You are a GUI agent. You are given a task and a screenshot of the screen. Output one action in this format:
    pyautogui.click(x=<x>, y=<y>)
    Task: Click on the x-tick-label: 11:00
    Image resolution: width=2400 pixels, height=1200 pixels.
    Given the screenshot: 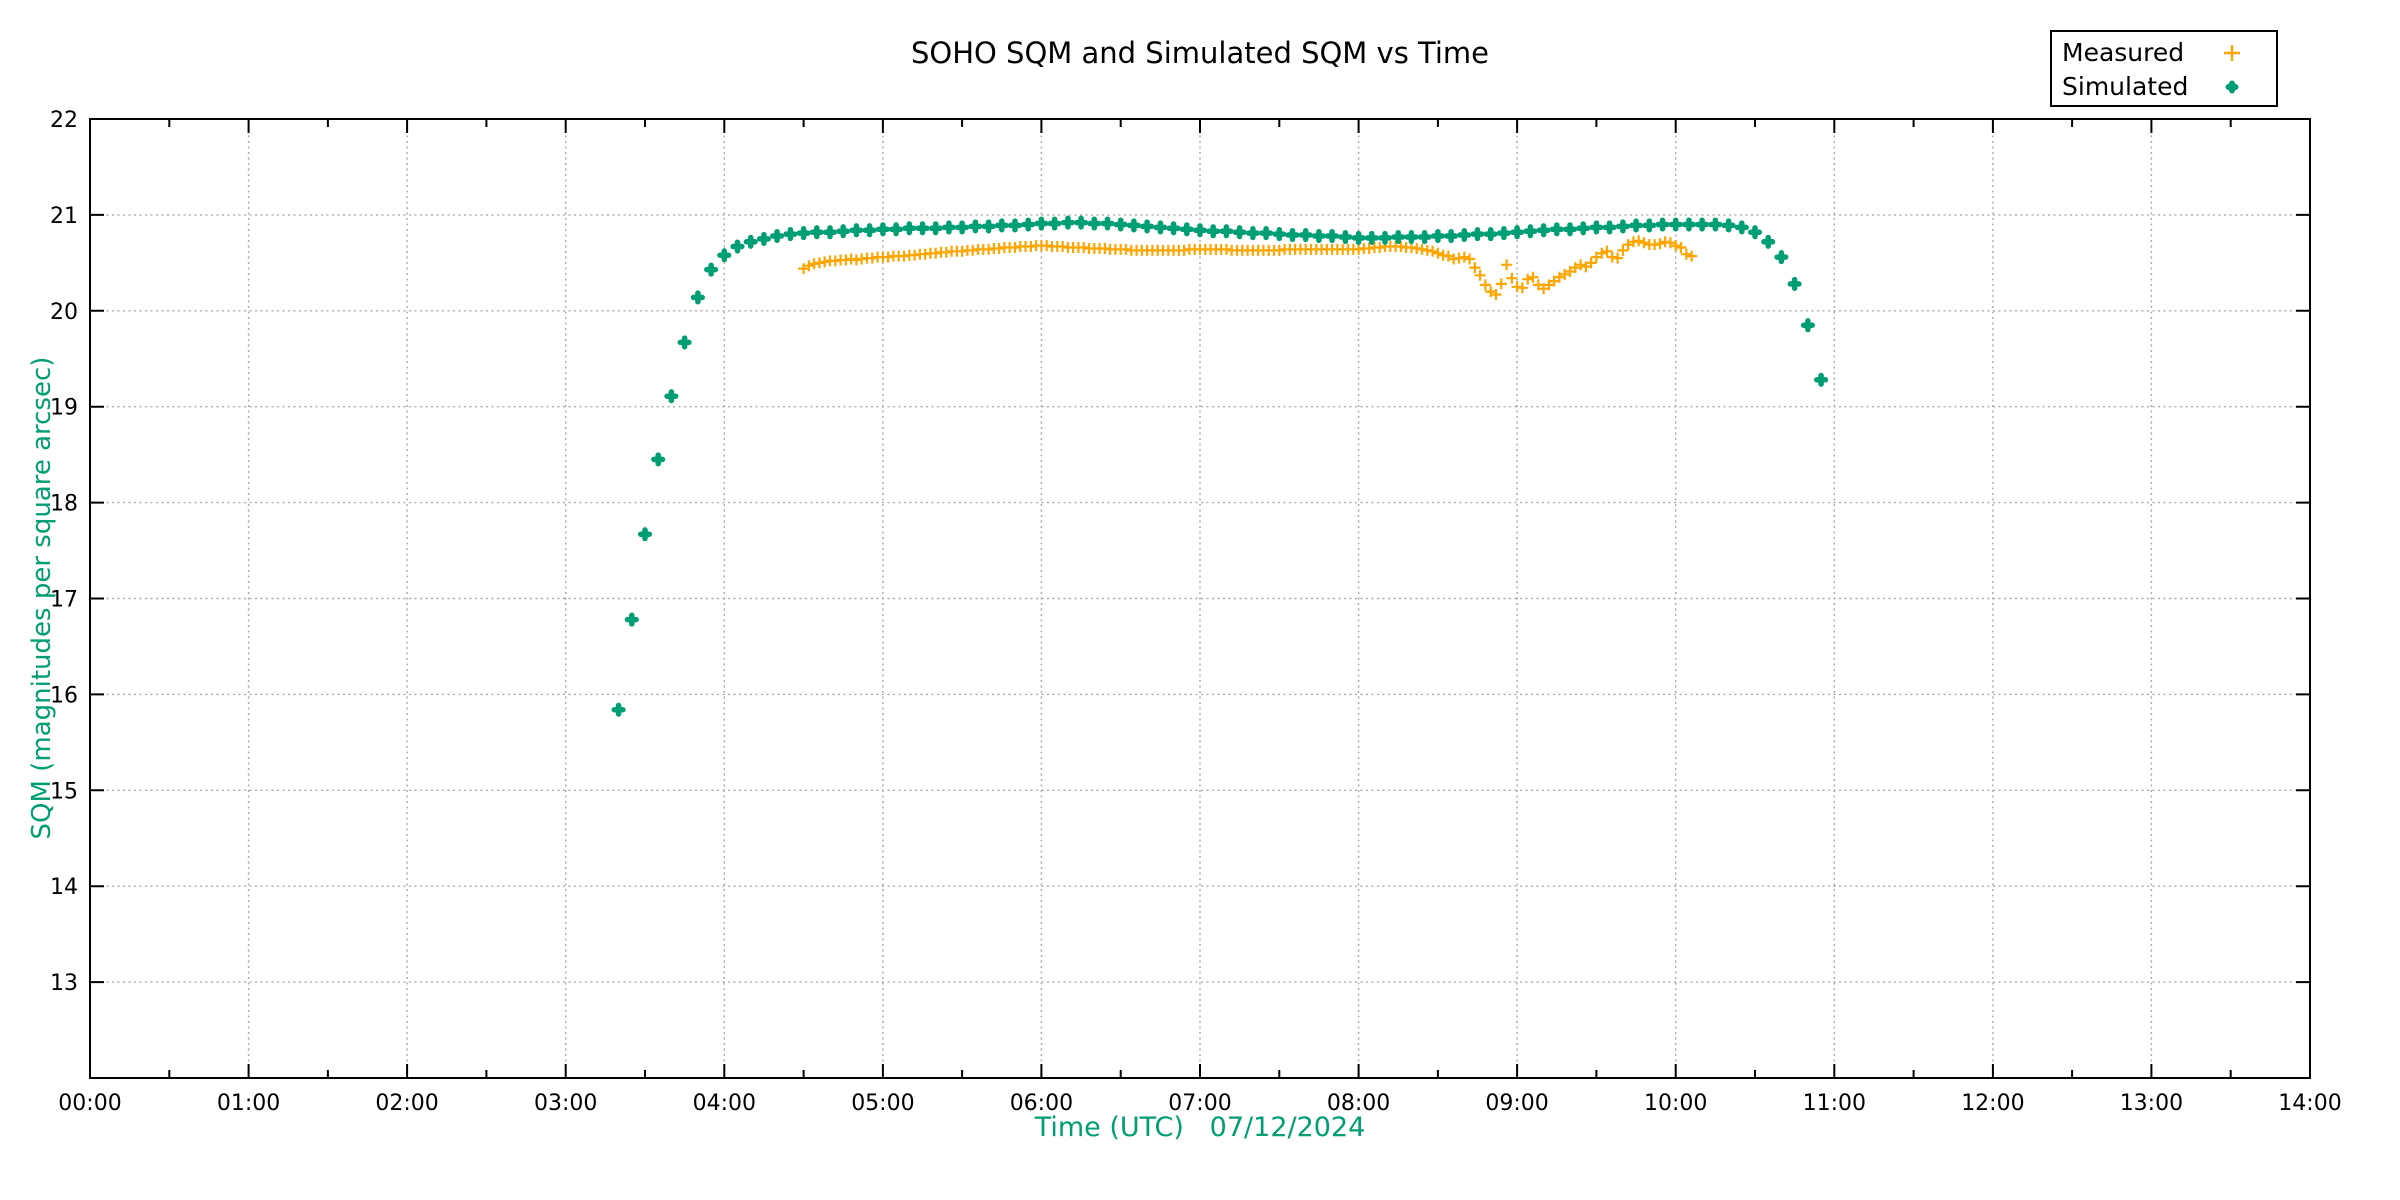 What is the action you would take?
    pyautogui.click(x=1834, y=1103)
    